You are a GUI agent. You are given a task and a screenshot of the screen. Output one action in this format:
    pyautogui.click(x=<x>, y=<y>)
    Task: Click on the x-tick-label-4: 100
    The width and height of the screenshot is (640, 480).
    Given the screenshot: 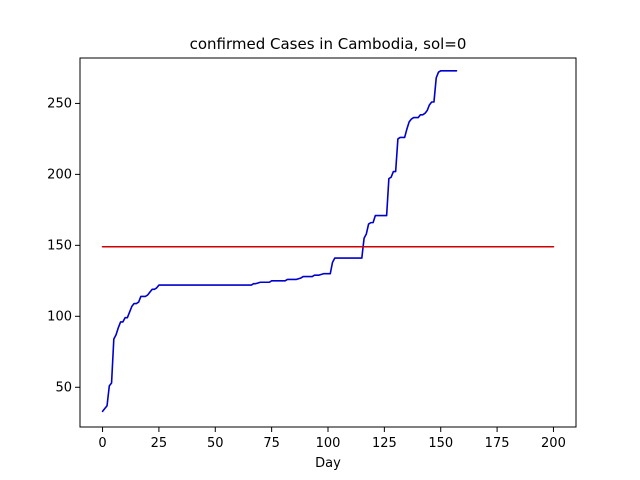 What is the action you would take?
    pyautogui.click(x=328, y=443)
    